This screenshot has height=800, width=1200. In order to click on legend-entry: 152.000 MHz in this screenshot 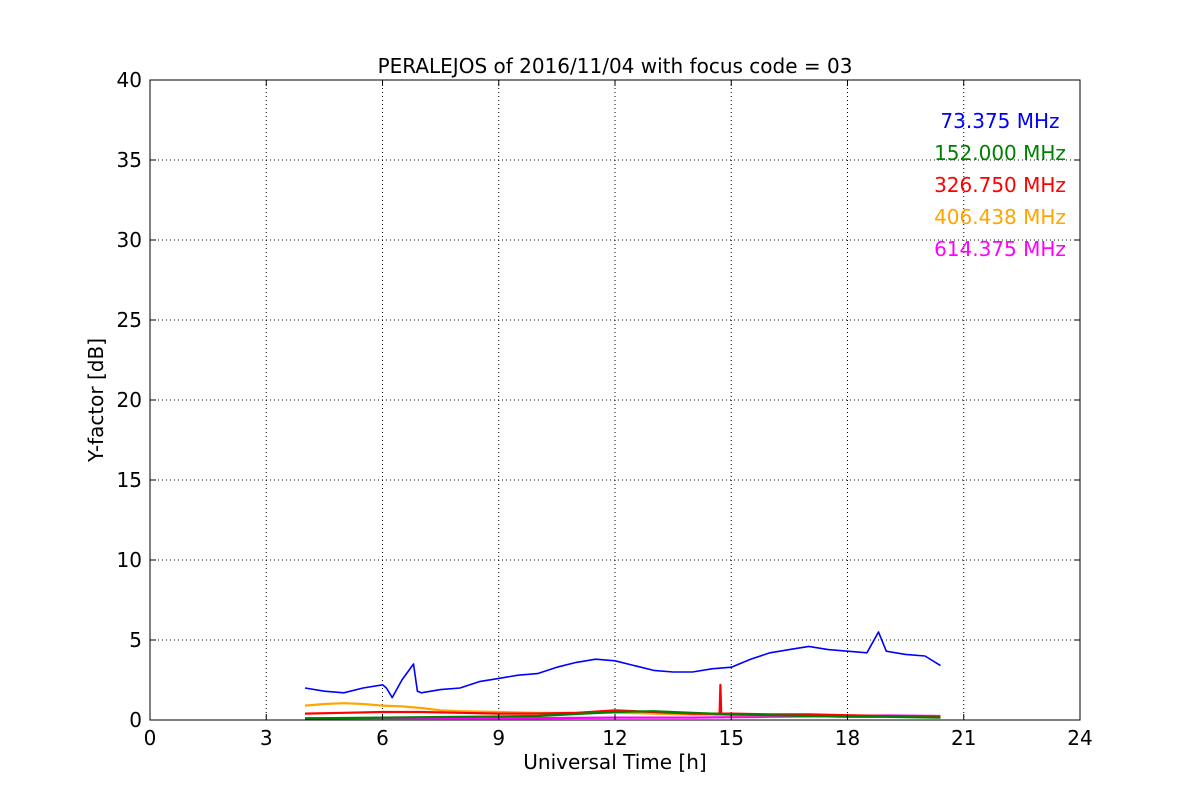, I will do `click(1000, 153)`.